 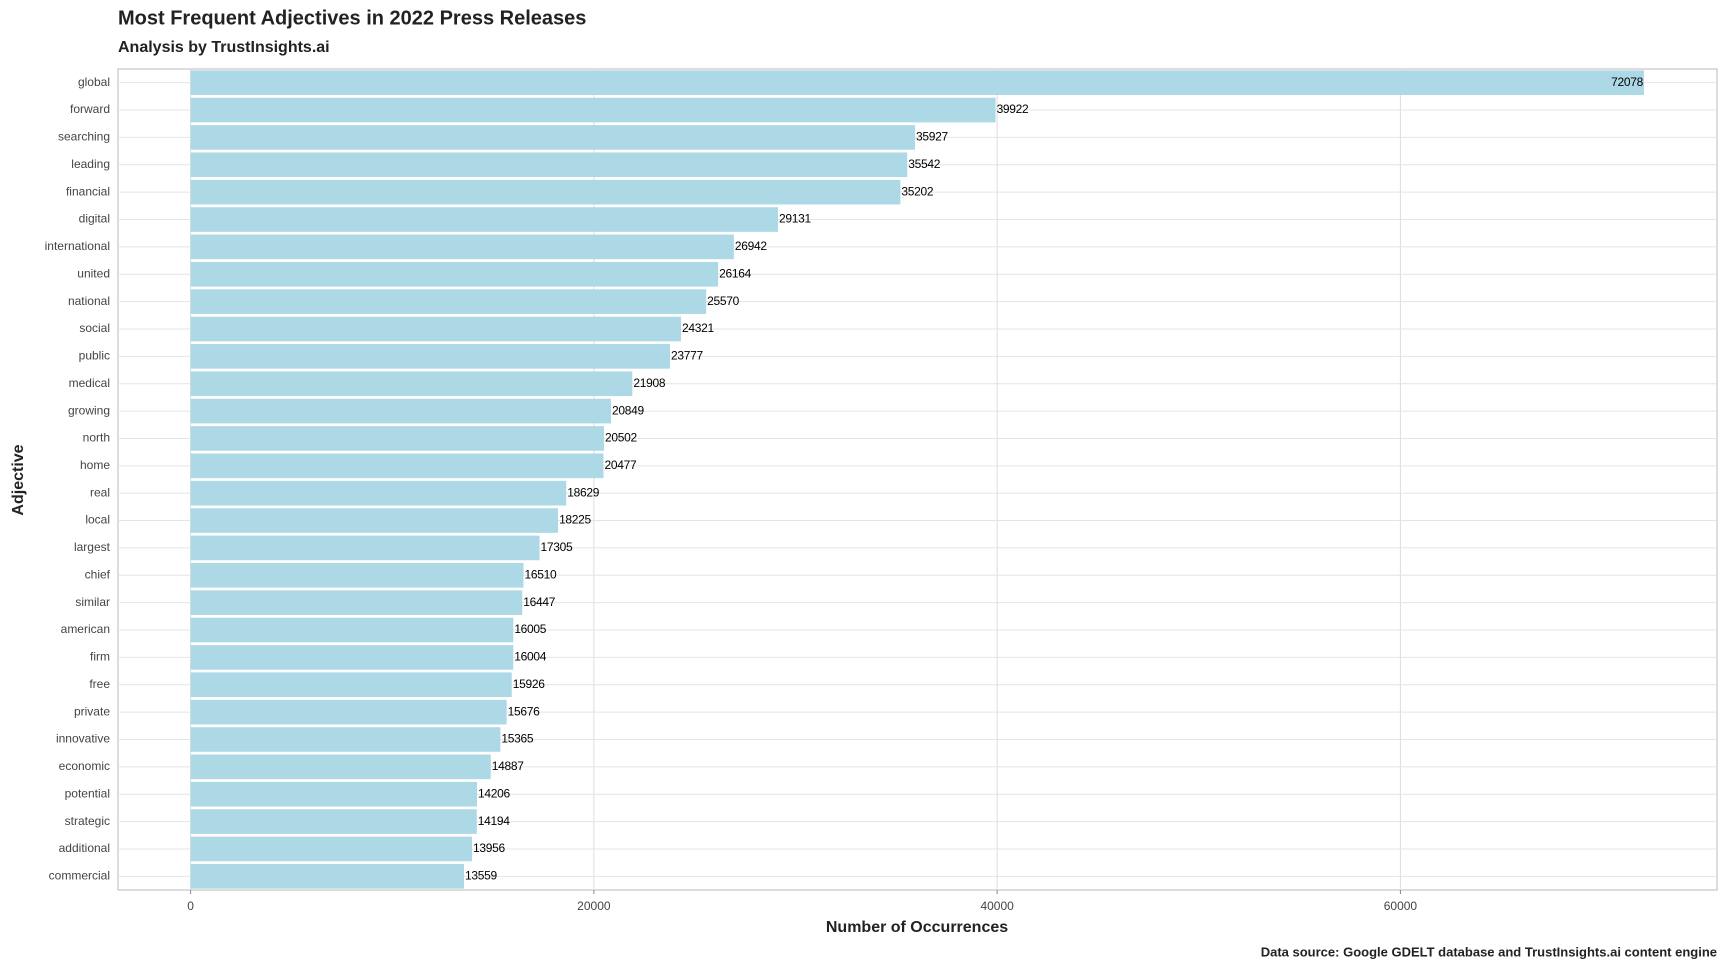 I want to click on x-tick-label: 20000, so click(x=594, y=906).